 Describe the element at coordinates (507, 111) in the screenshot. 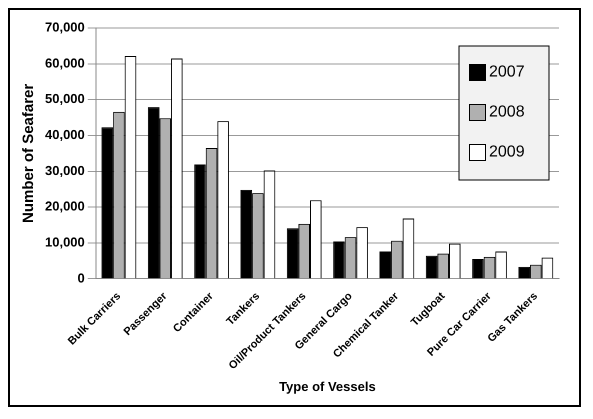

I see `legend-label: 2008` at that location.